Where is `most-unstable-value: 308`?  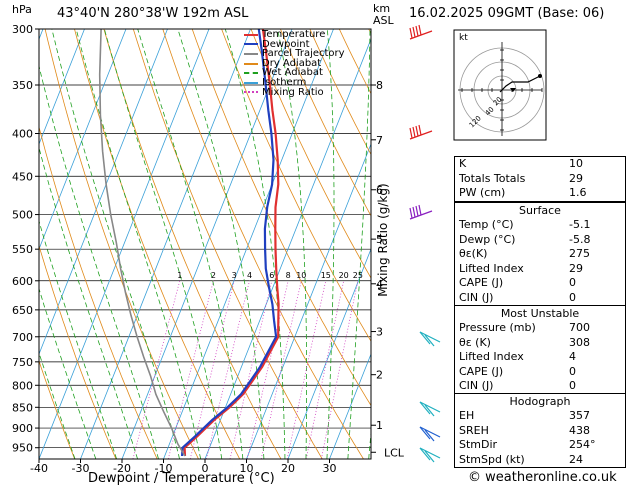
most-unstable-value: 308 is located at coordinates (579, 342).